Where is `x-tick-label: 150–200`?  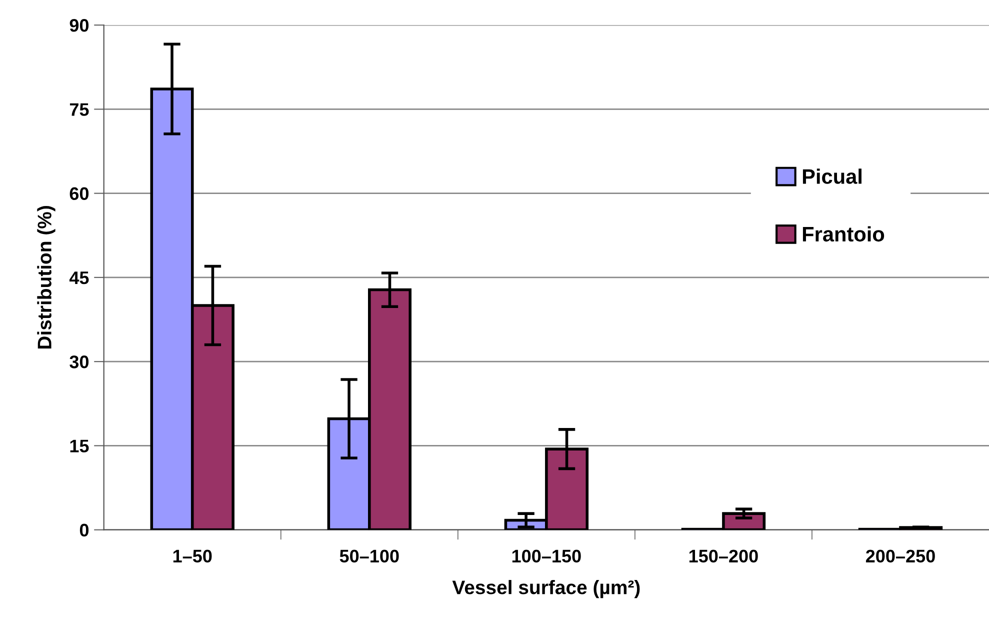 x-tick-label: 150–200 is located at coordinates (723, 556).